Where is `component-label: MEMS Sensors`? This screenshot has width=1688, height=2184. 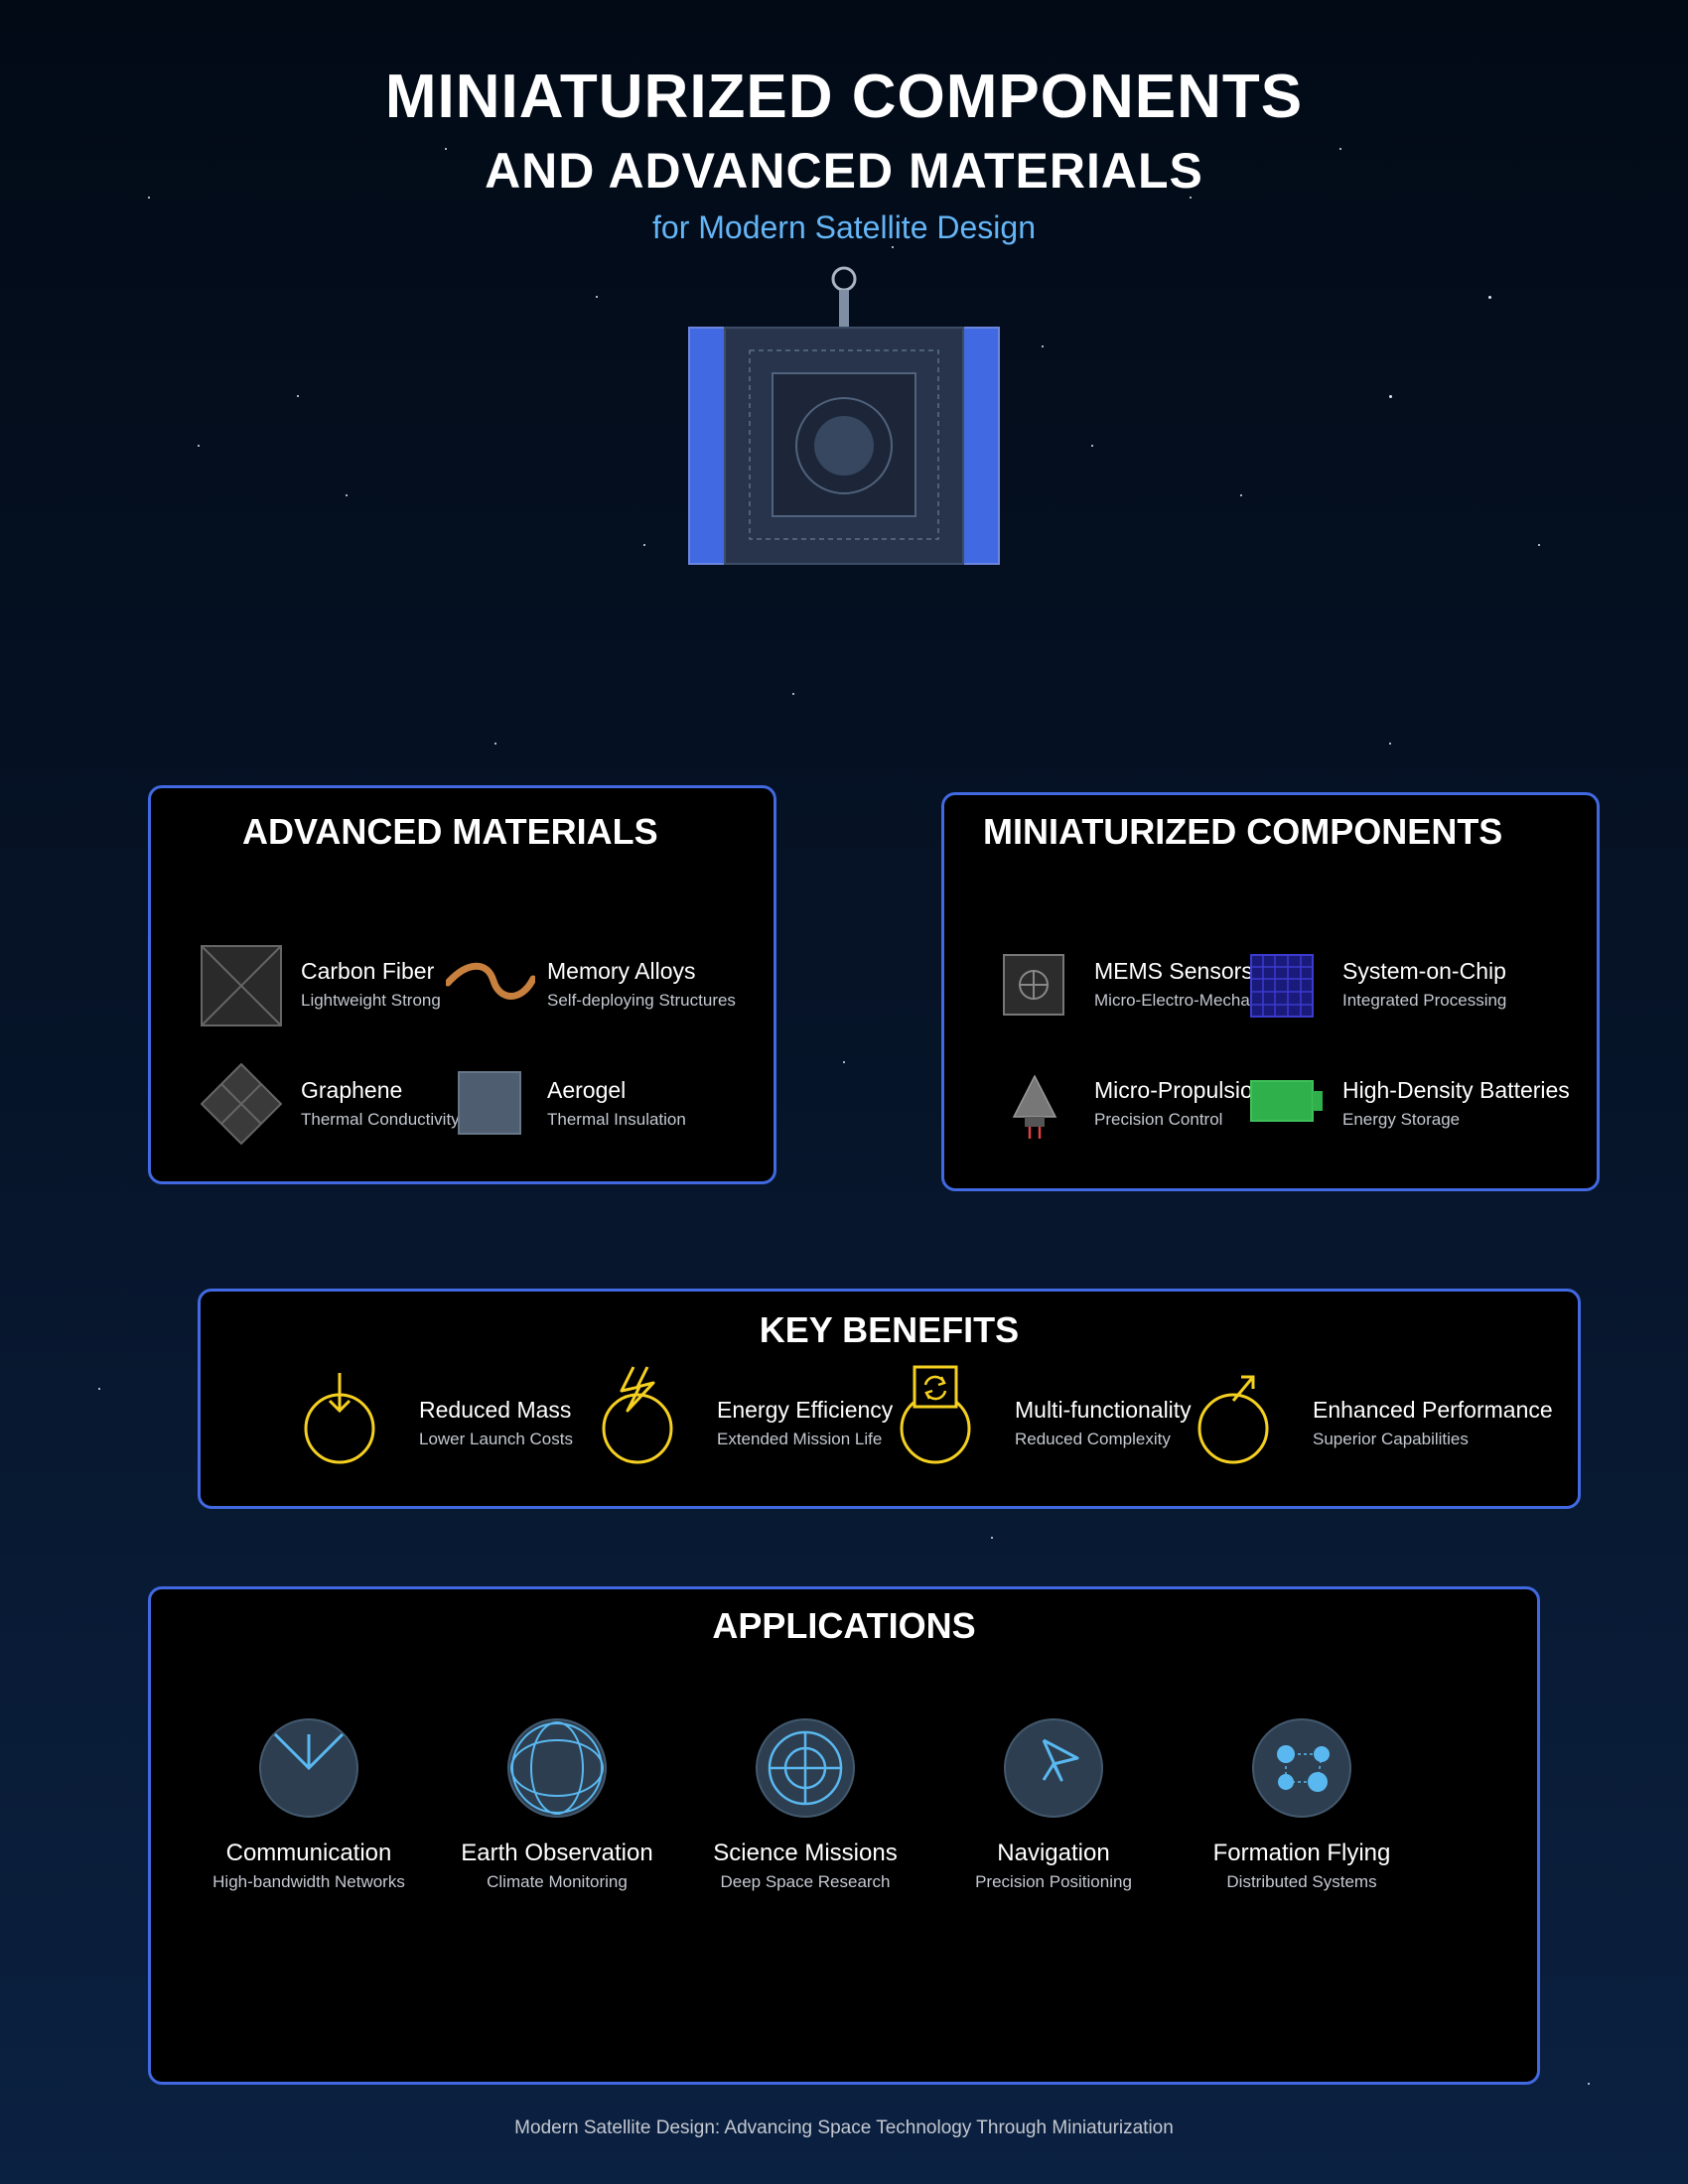 component-label: MEMS Sensors is located at coordinates (1173, 971).